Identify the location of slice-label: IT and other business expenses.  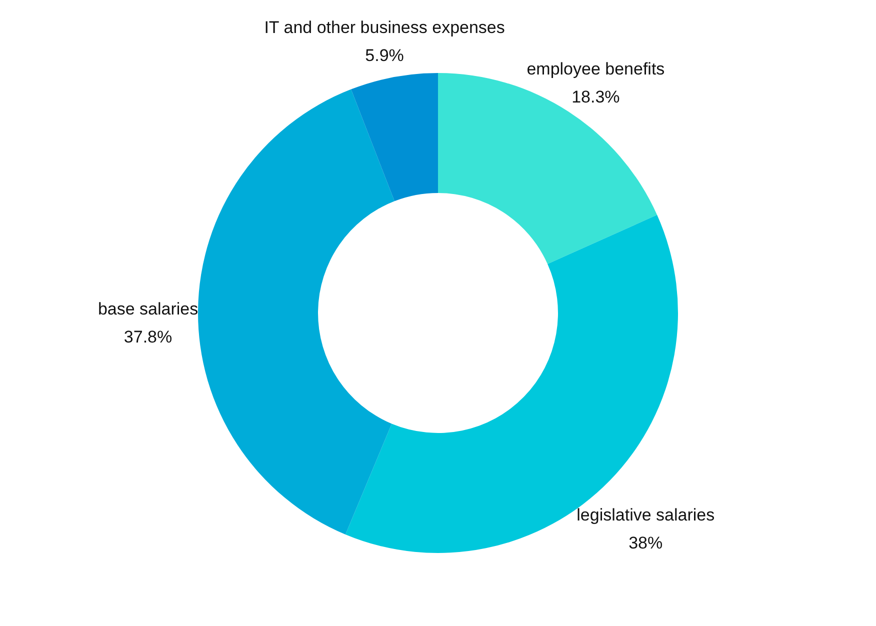
(384, 27).